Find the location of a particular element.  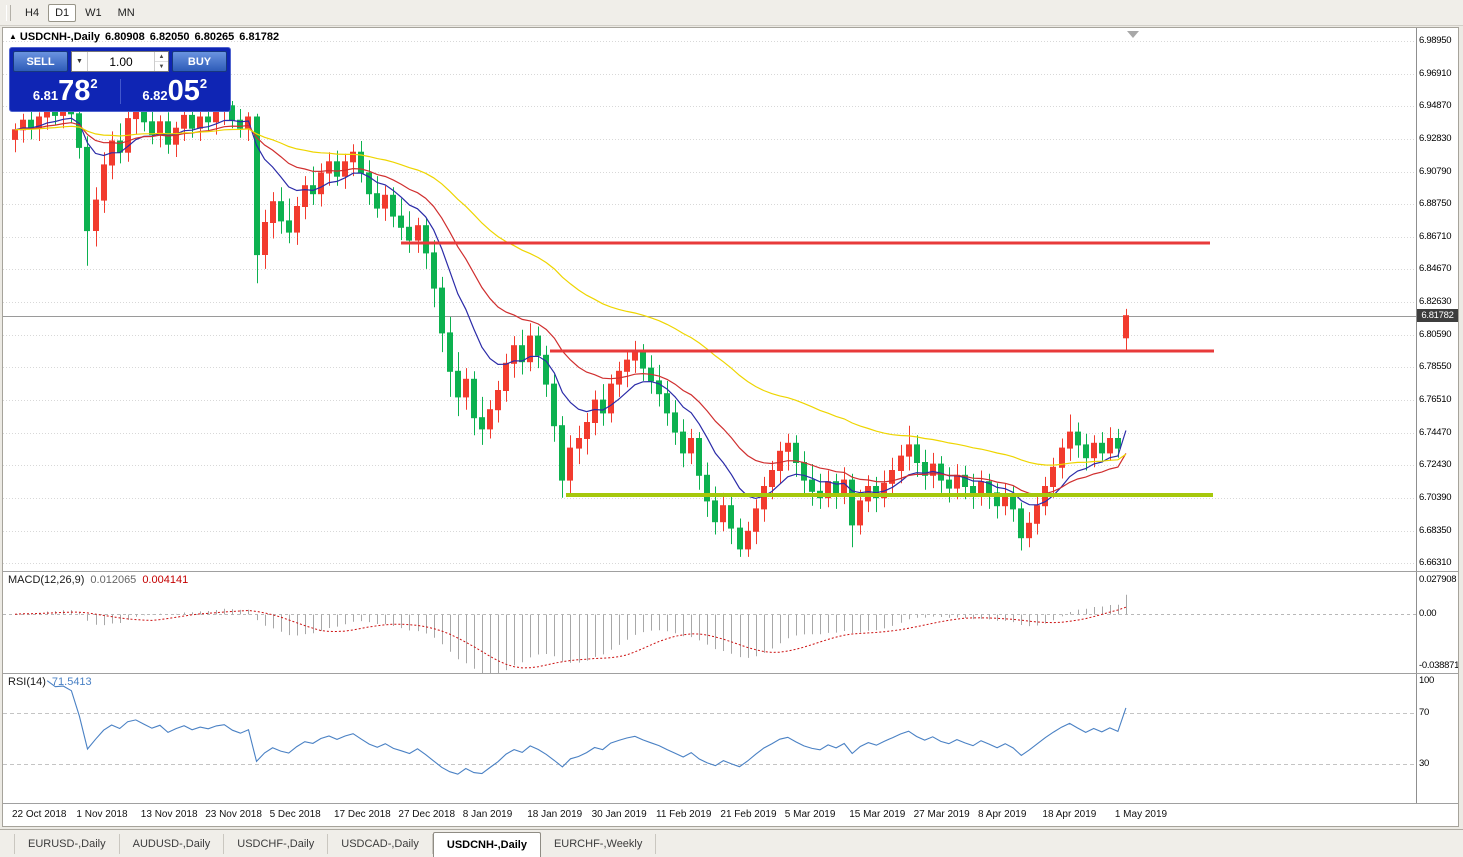

buy-price: 6.82052 is located at coordinates (175, 91).